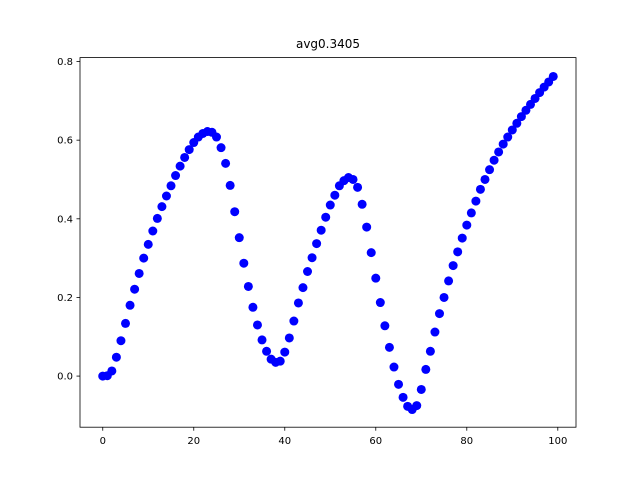 The image size is (640, 480). Describe the element at coordinates (65, 219) in the screenshot. I see `y-tick-label: 0.4` at that location.